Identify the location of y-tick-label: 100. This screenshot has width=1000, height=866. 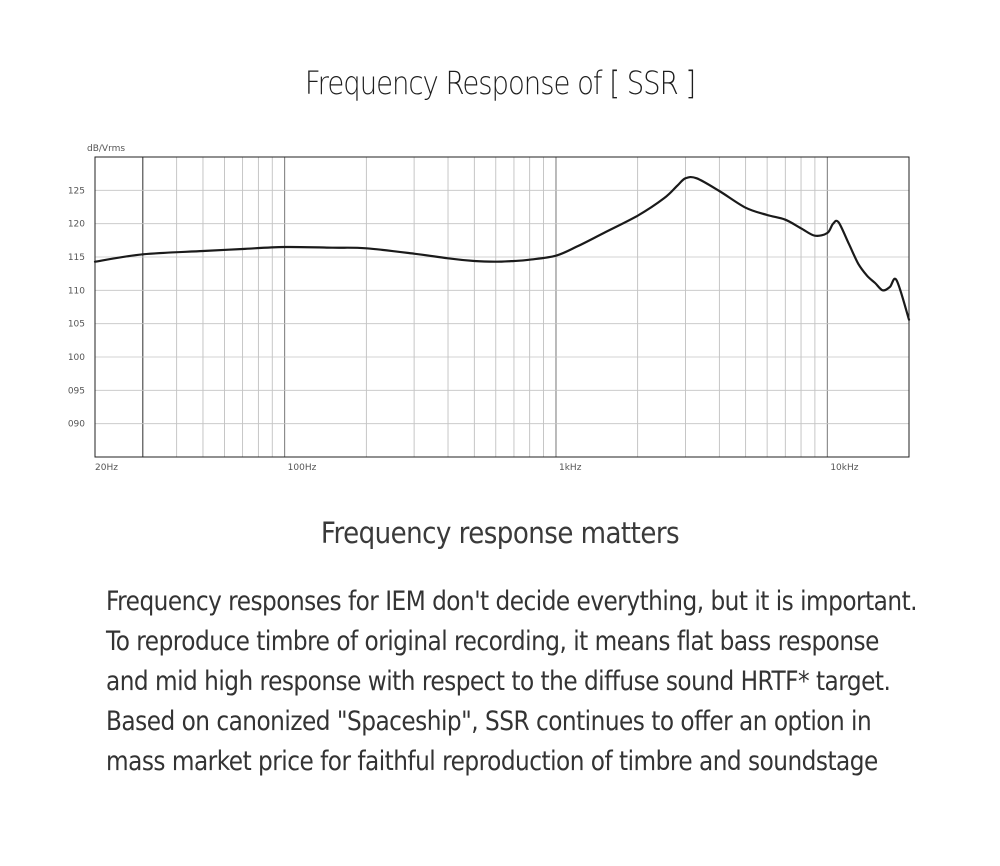
(76, 358).